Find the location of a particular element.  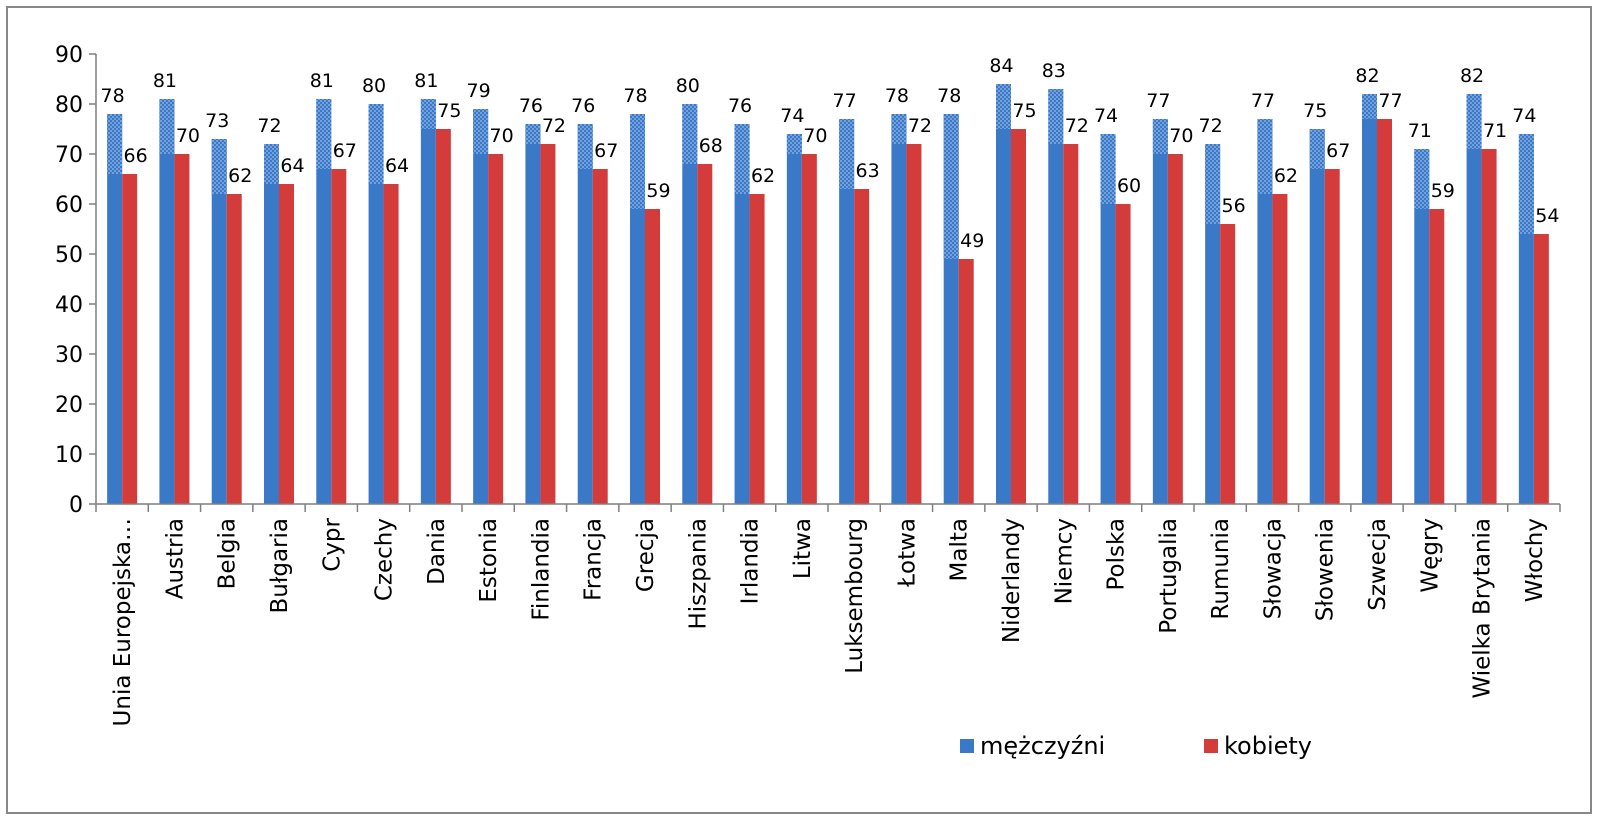

data-label-men: 77 is located at coordinates (1158, 101).